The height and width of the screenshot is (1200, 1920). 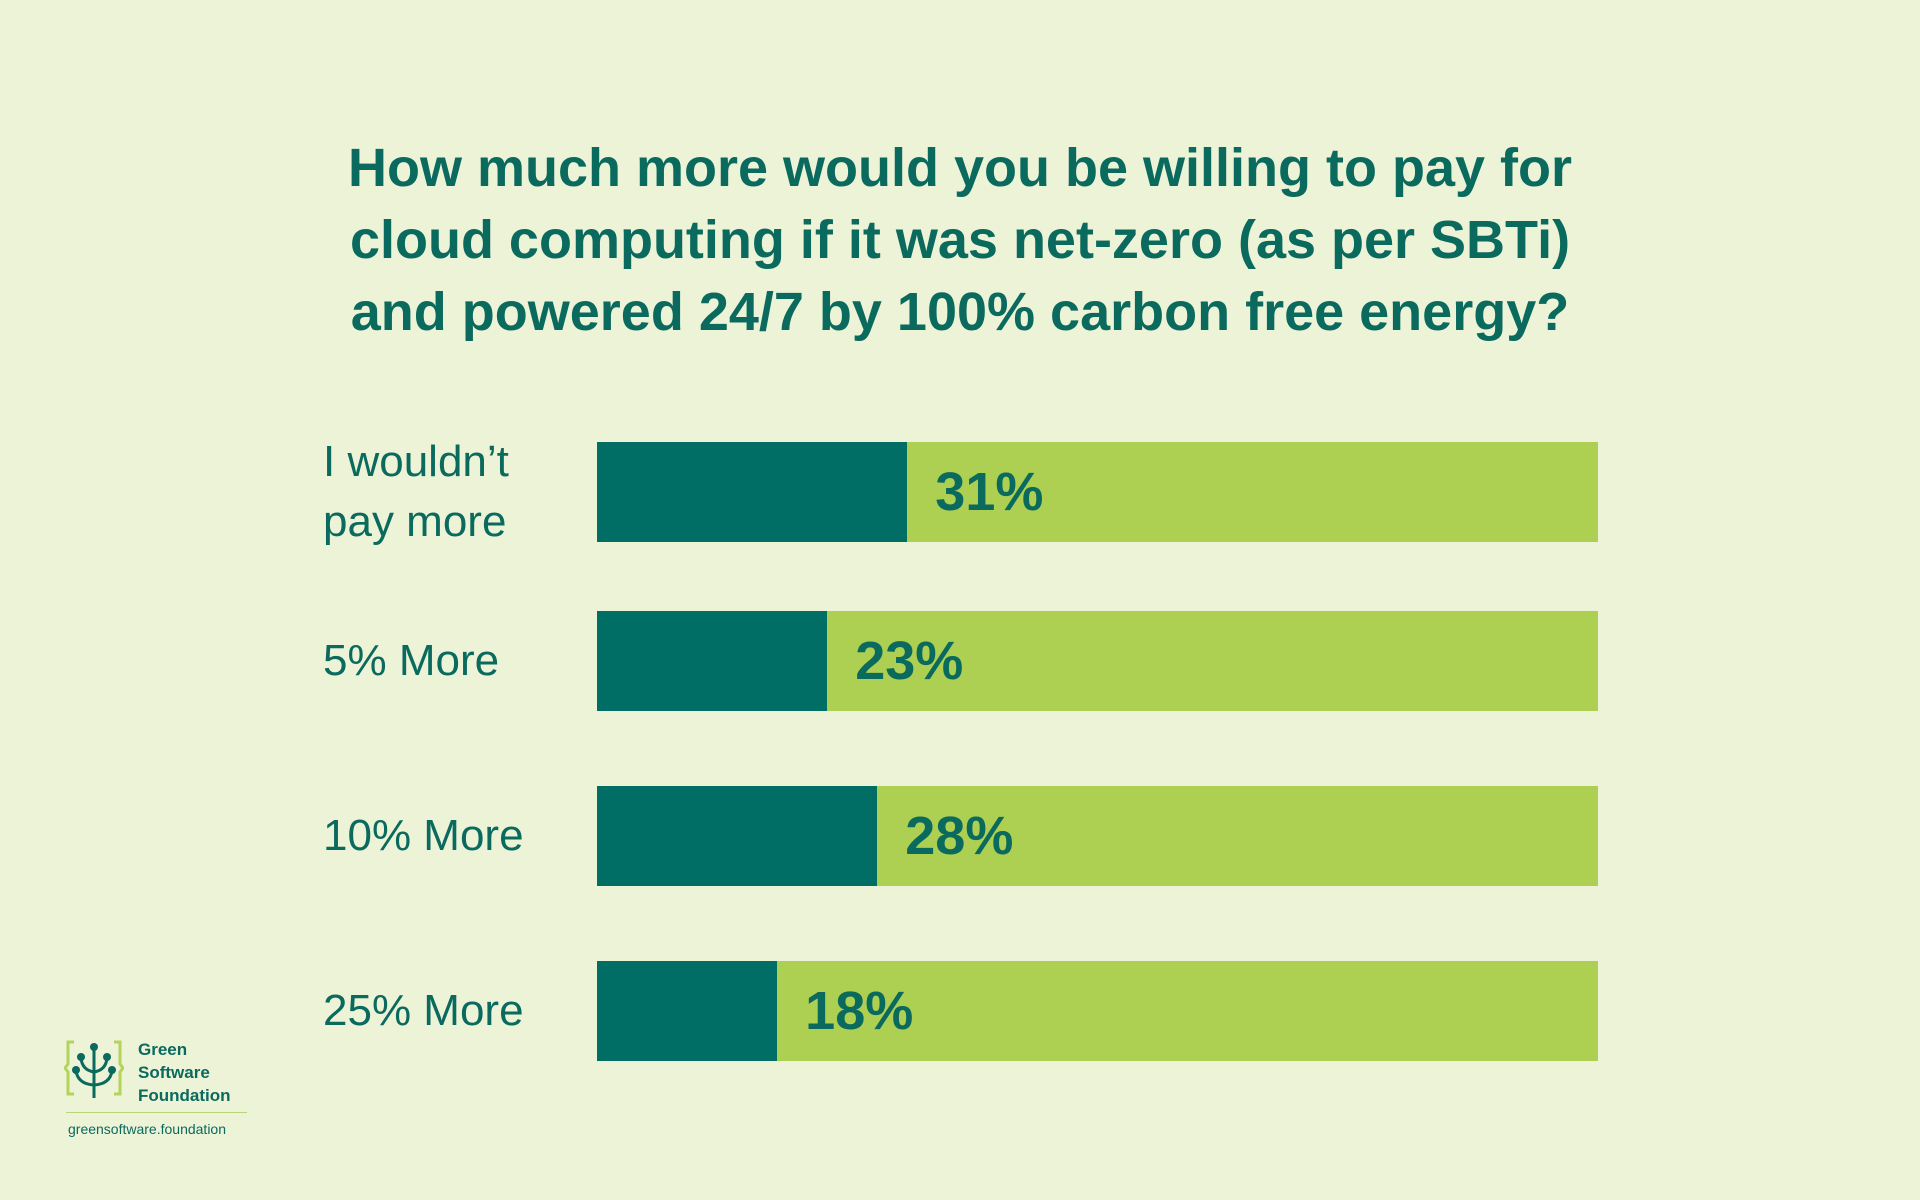 What do you see at coordinates (959, 836) in the screenshot?
I see `data-label: 28%` at bounding box center [959, 836].